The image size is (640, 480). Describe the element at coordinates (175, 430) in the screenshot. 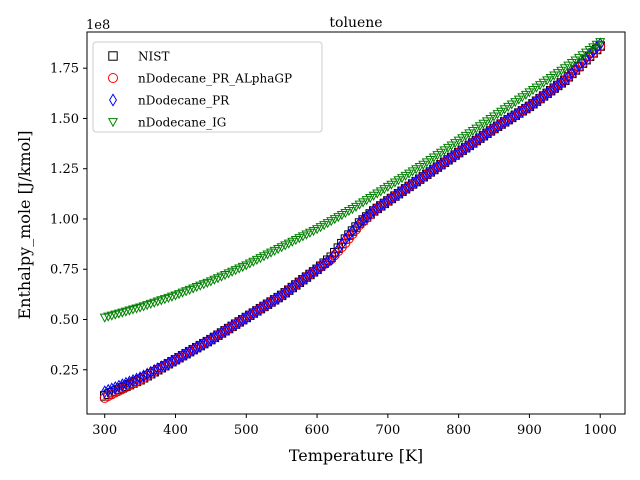

I see `x-tick-label: 400` at that location.